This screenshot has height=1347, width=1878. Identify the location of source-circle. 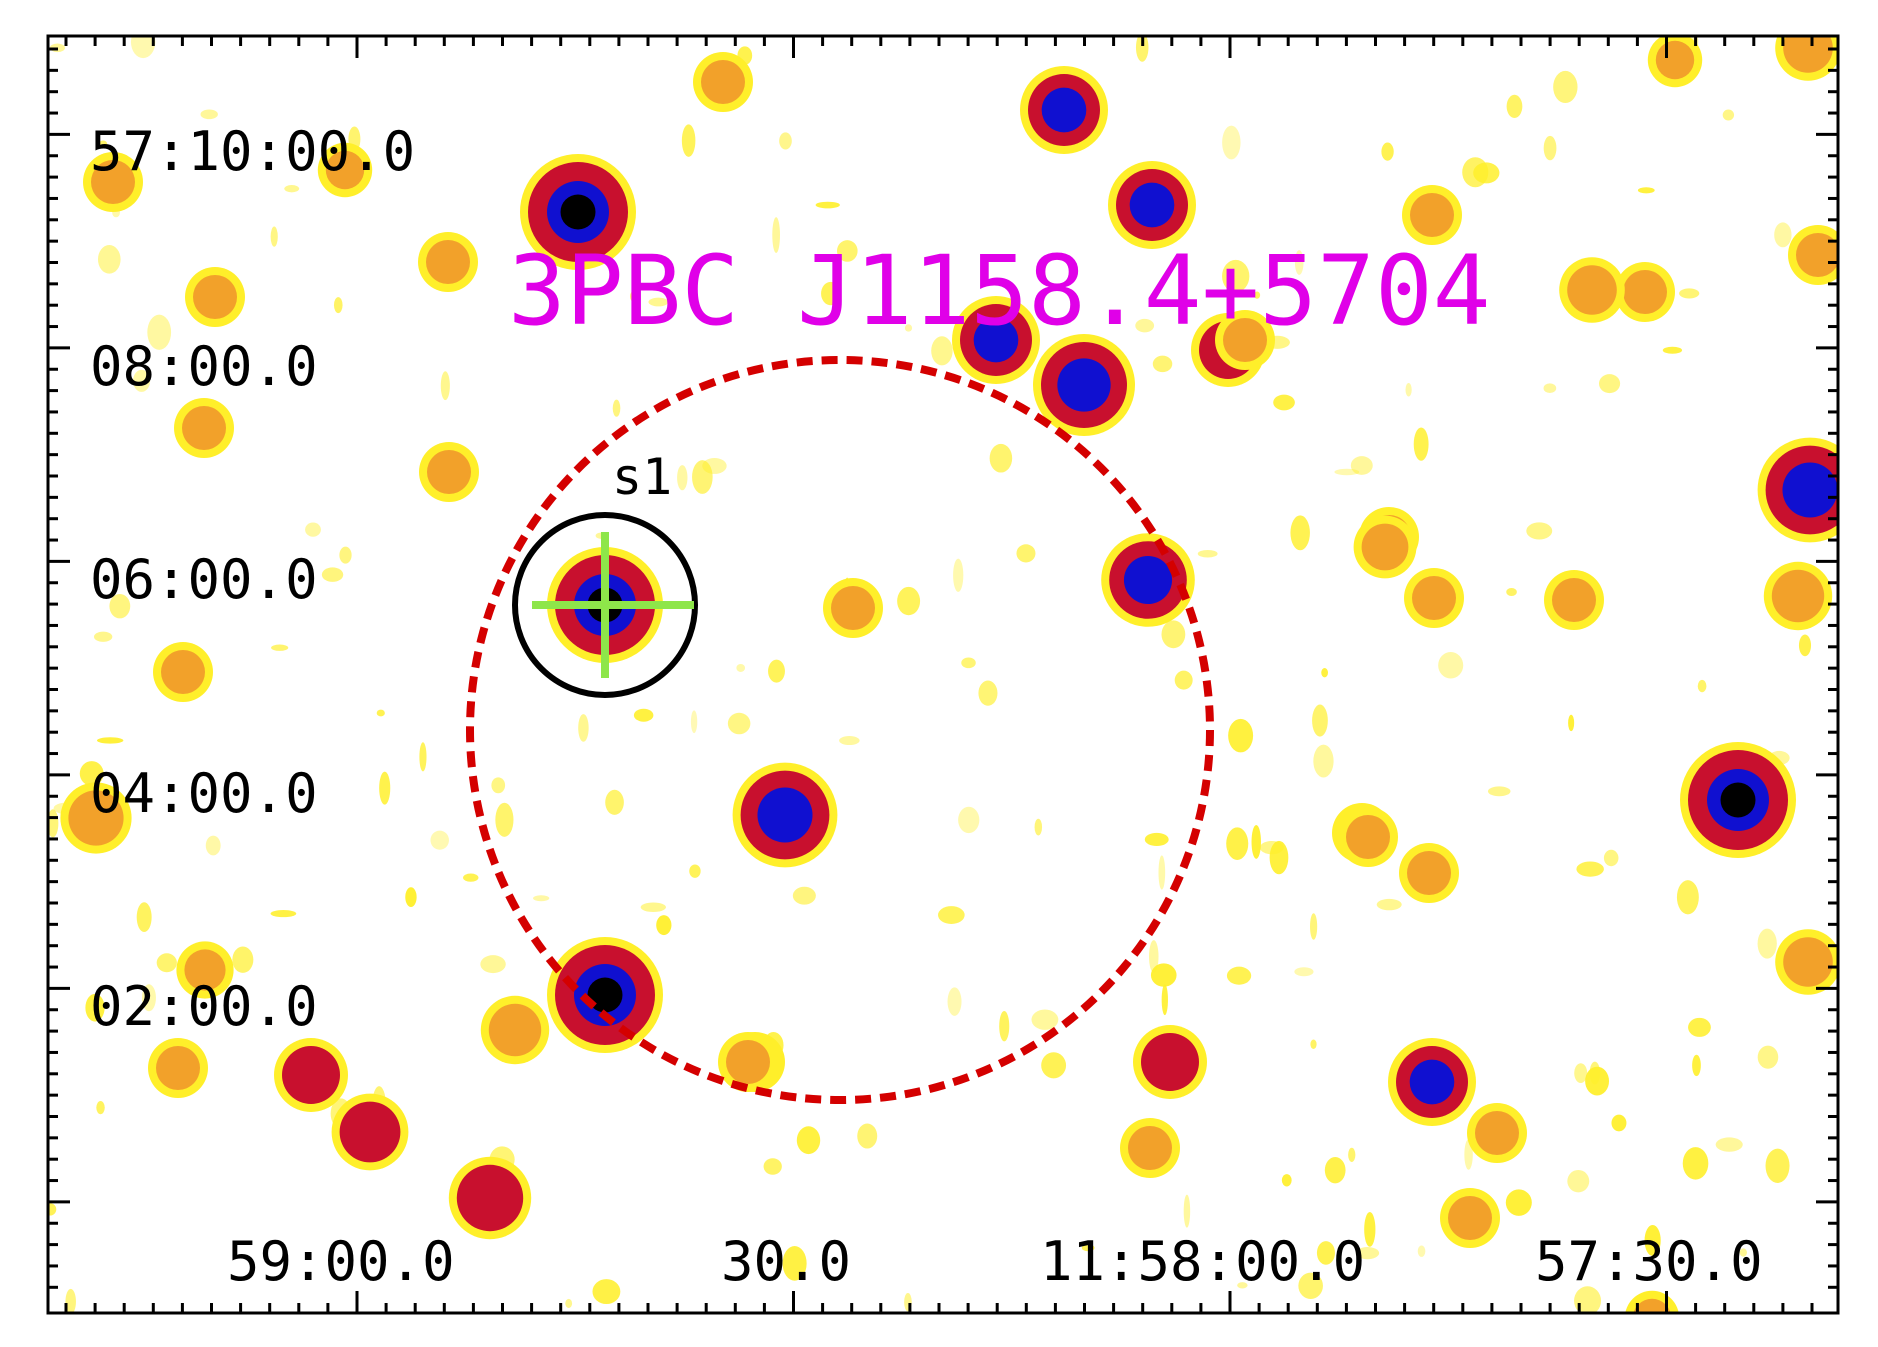
(605, 605).